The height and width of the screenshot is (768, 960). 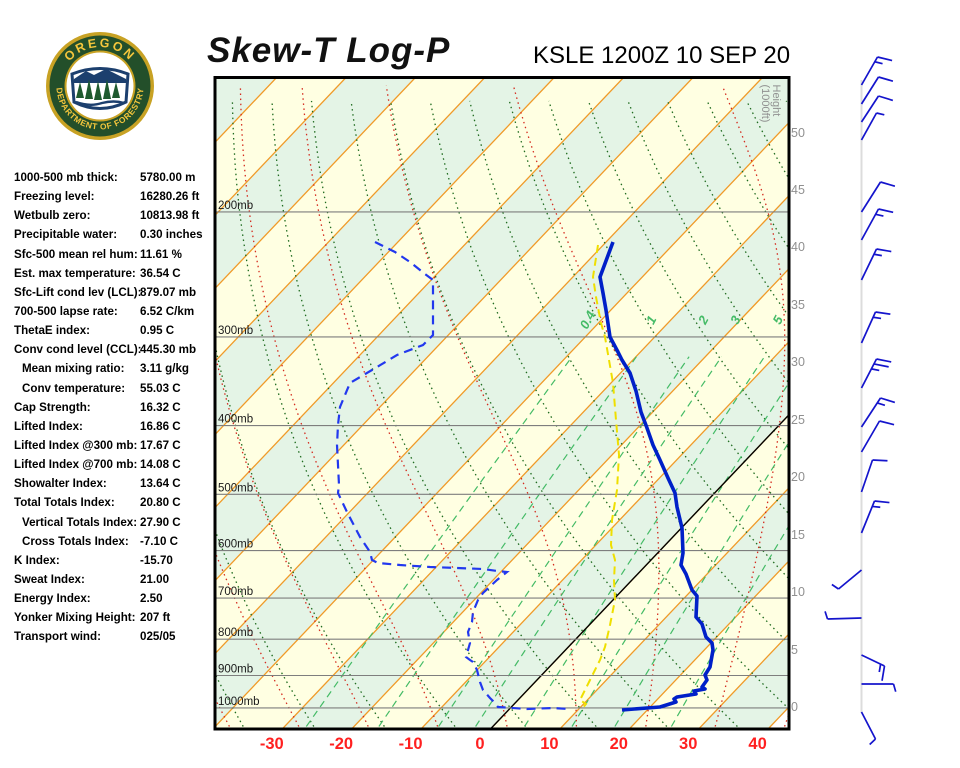 I want to click on stat-label: Sfc-Lift cond lev (LCL):, so click(x=78, y=292).